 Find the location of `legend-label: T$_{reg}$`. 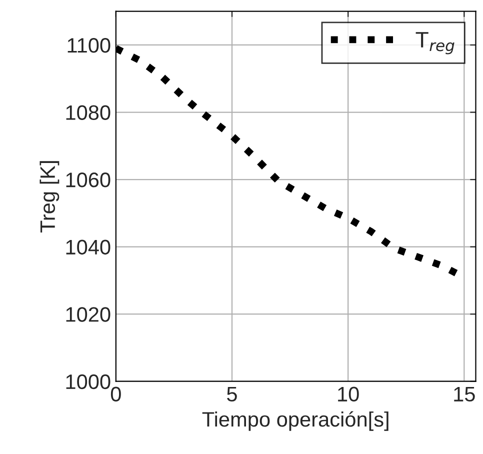

legend-label: T$_{reg}$ is located at coordinates (435, 43).